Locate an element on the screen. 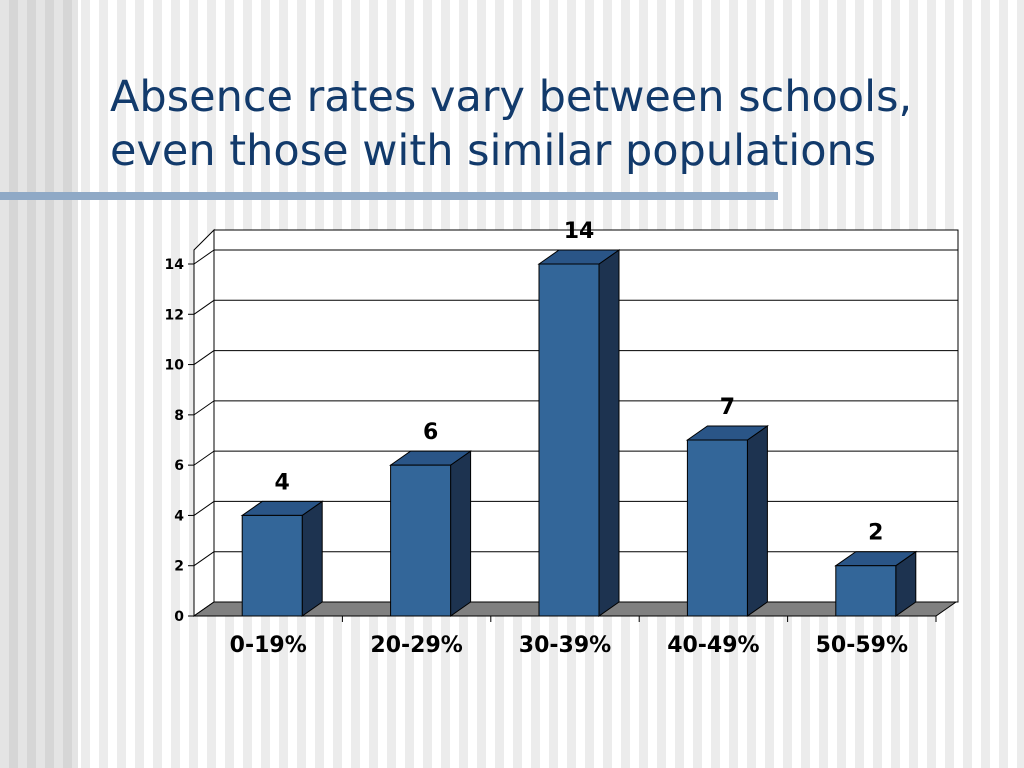 The width and height of the screenshot is (1024, 768). data-label: 14 is located at coordinates (579, 231).